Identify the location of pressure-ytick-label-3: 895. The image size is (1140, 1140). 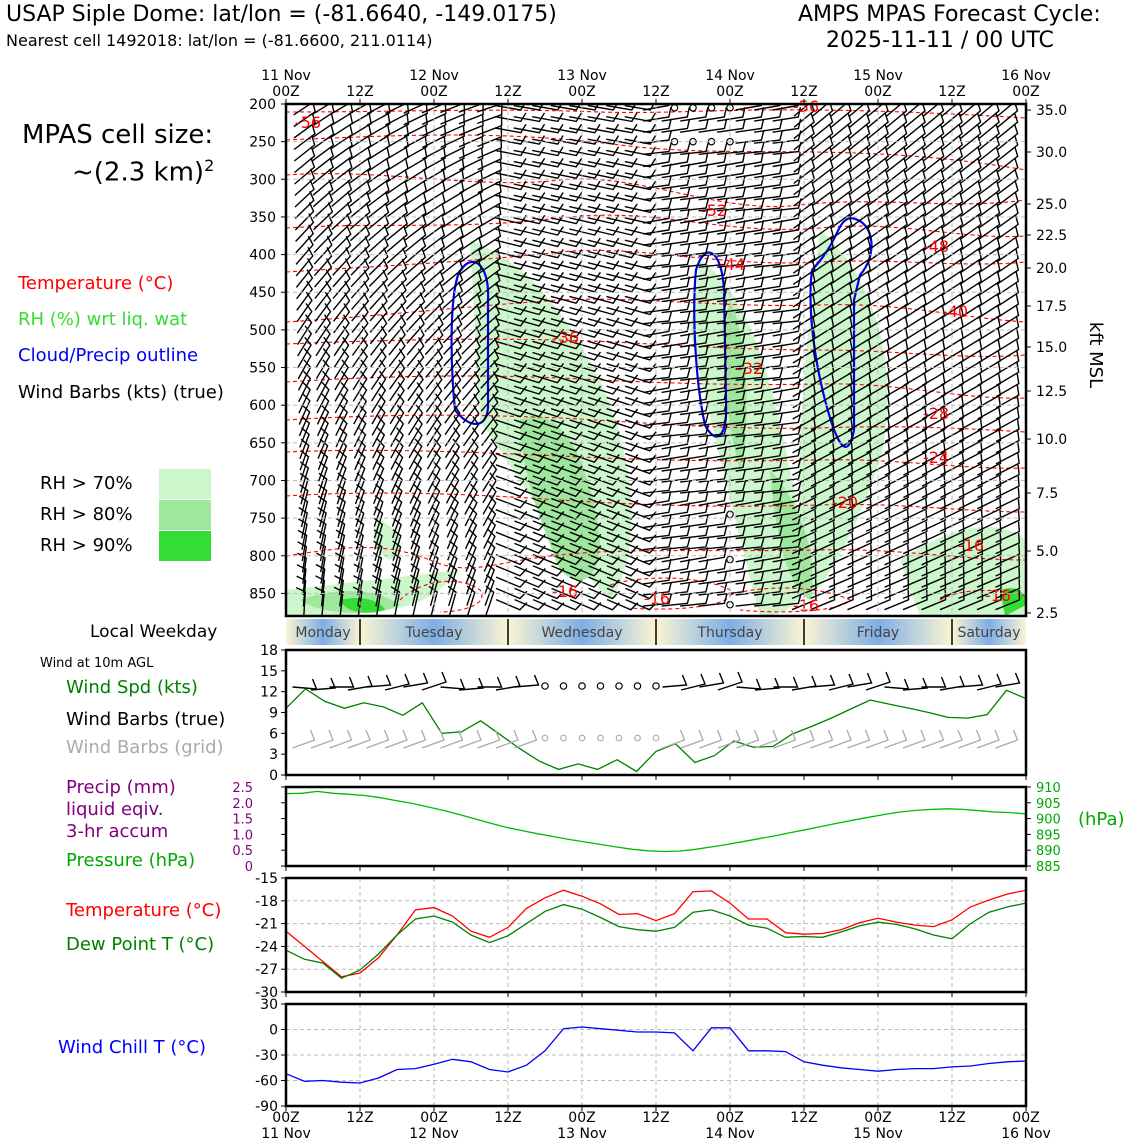
(1048, 835).